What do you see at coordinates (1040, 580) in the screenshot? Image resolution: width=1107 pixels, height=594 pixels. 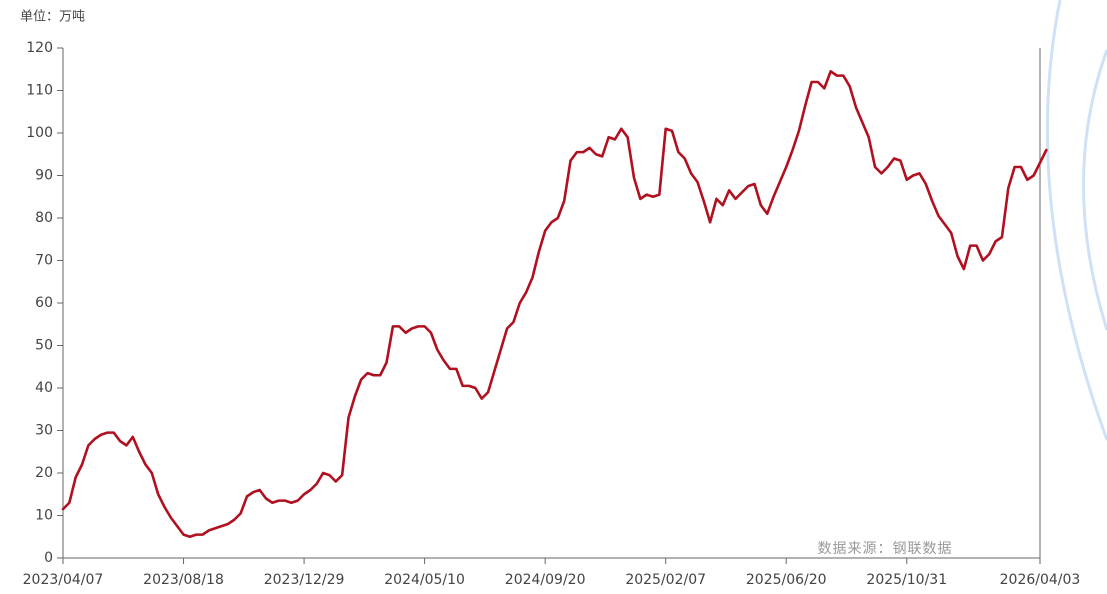 I see `x-tick-label: 2026/04/03` at bounding box center [1040, 580].